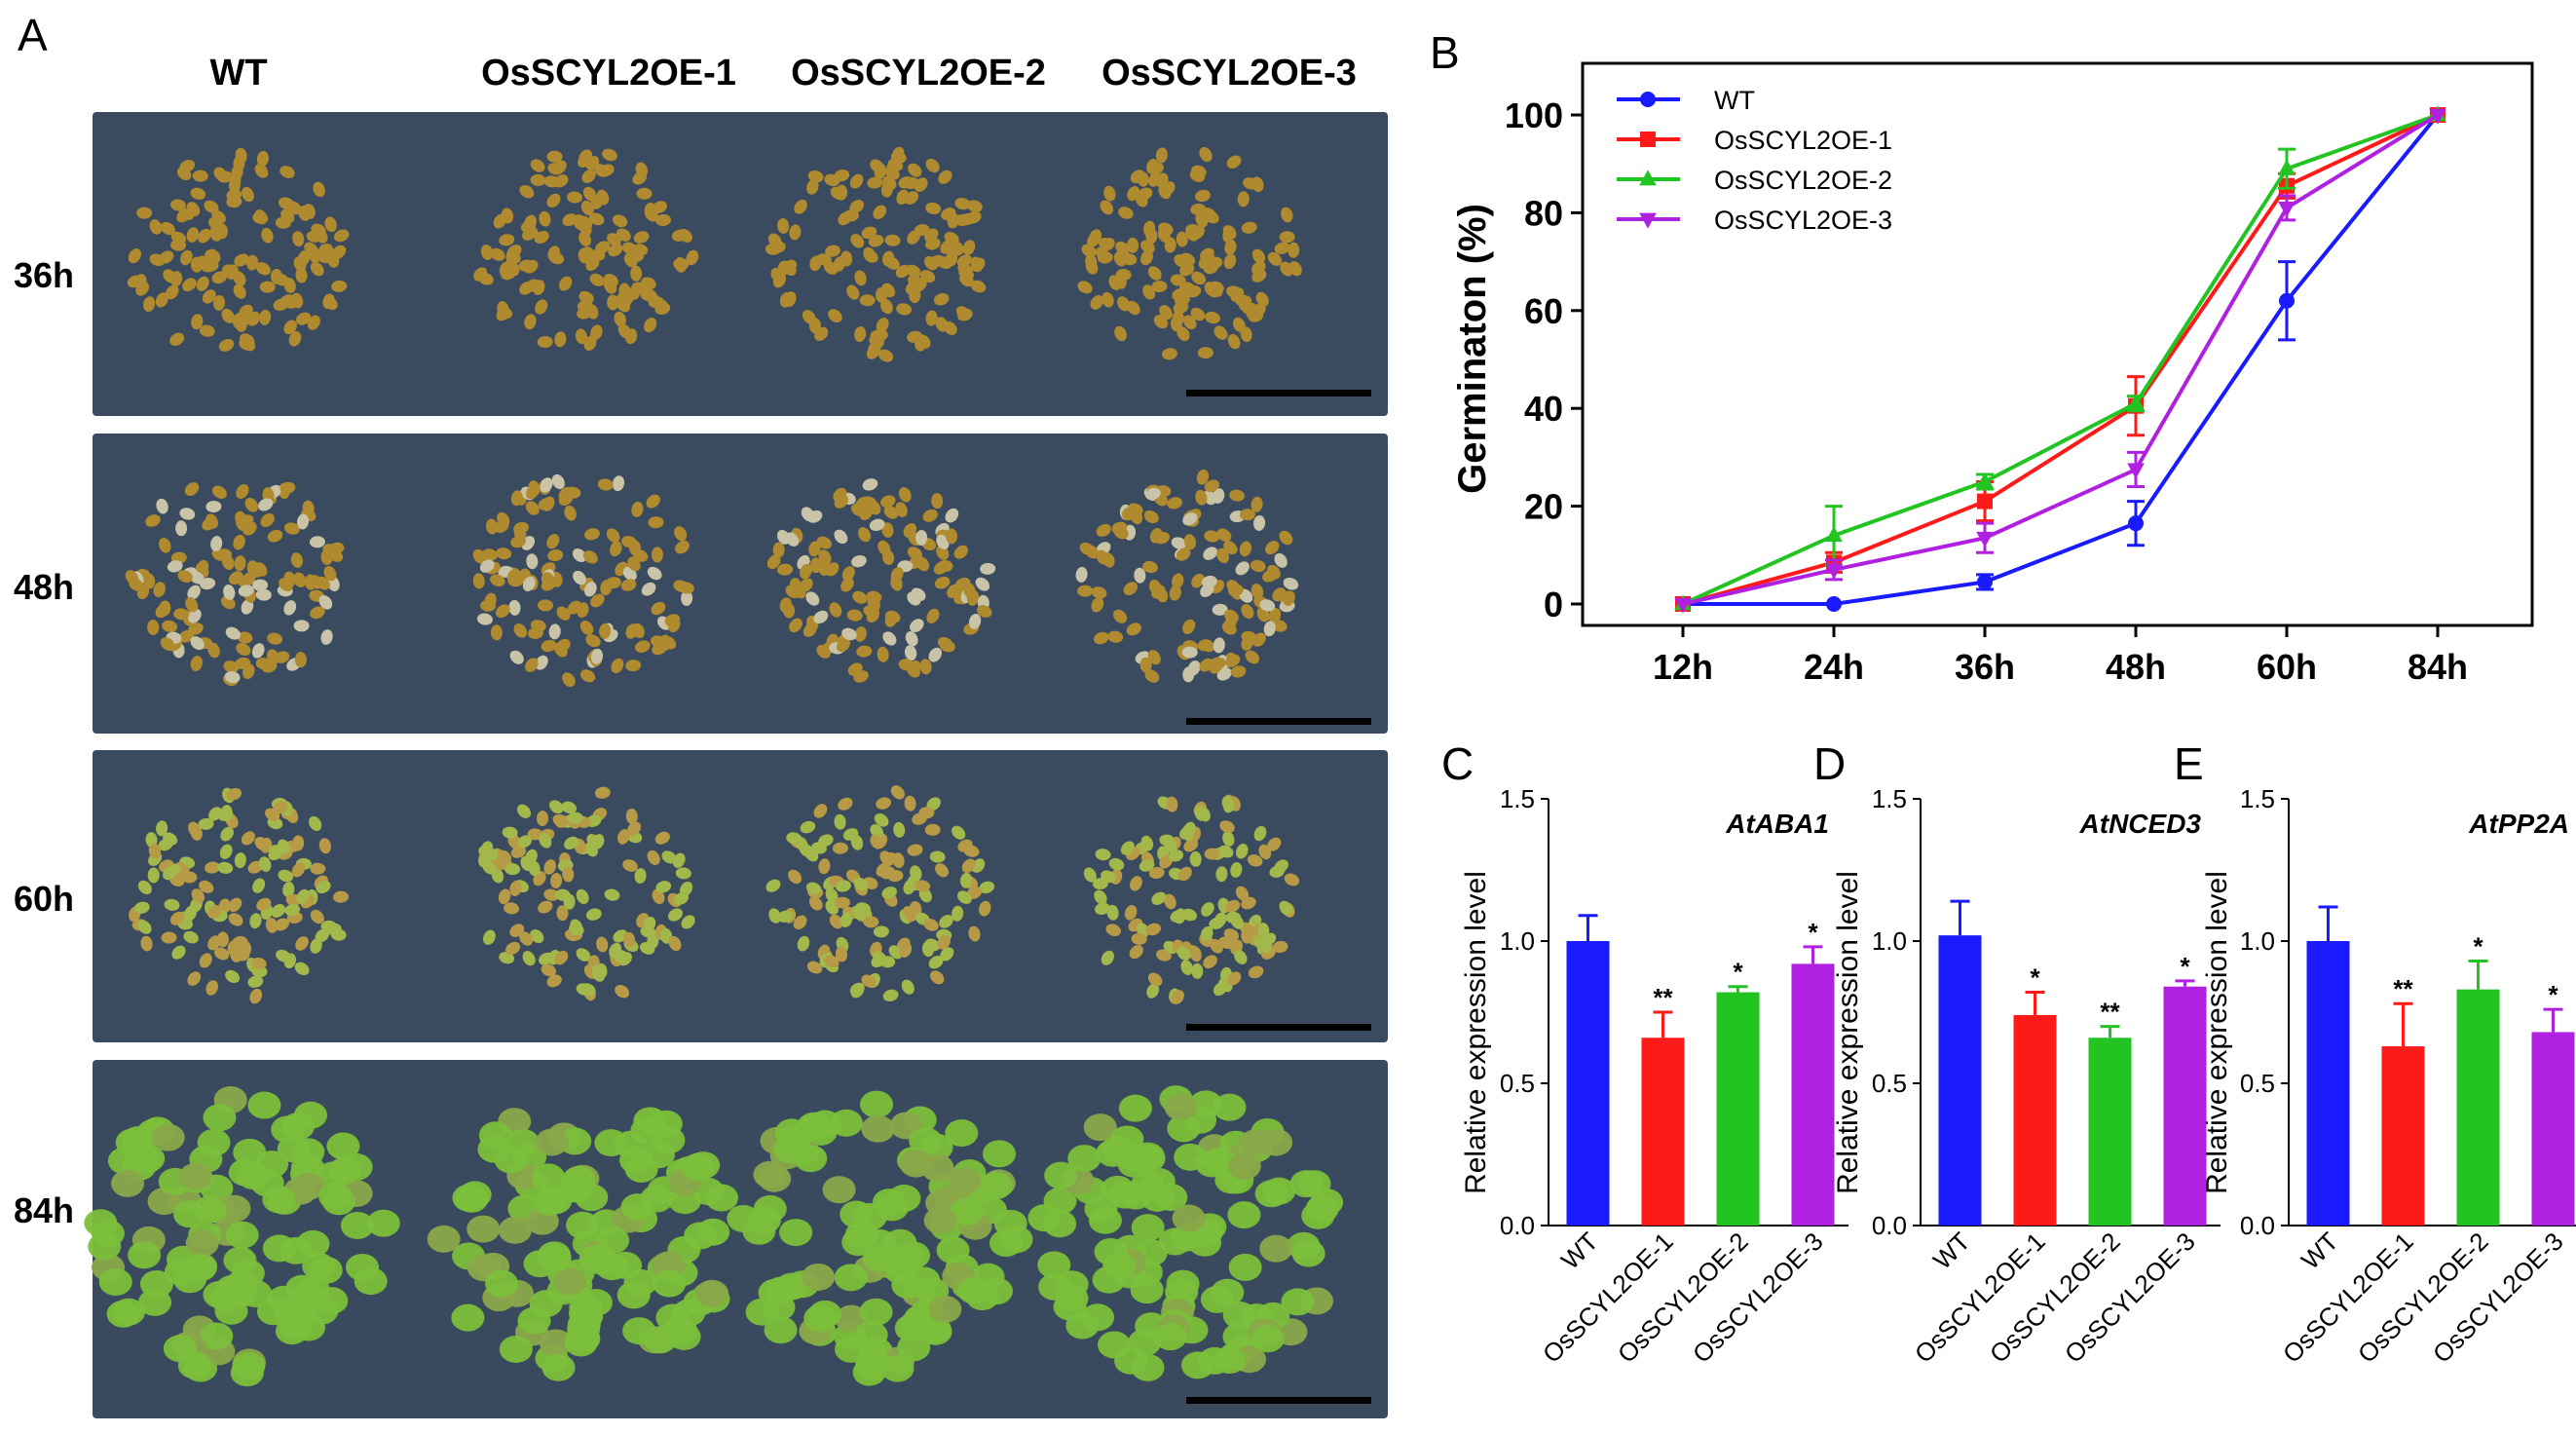 The image size is (2576, 1434). Describe the element at coordinates (918, 74) in the screenshot. I see `col-header-oe2: OsSCYL2OE-2` at that location.